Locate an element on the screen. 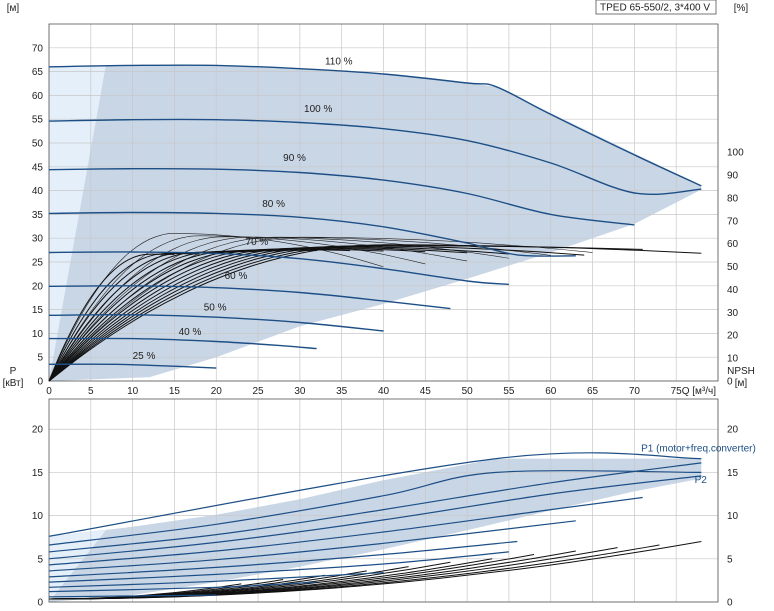 The image size is (774, 611). y-axis-unit: [кВт] is located at coordinates (13, 383).